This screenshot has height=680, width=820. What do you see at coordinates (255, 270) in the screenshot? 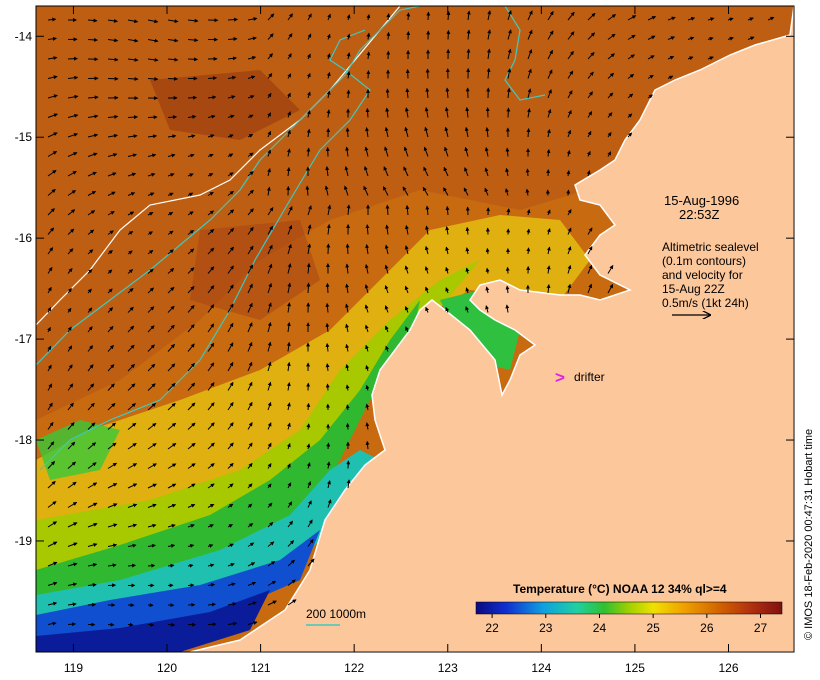
I see `dark-warm-patch` at bounding box center [255, 270].